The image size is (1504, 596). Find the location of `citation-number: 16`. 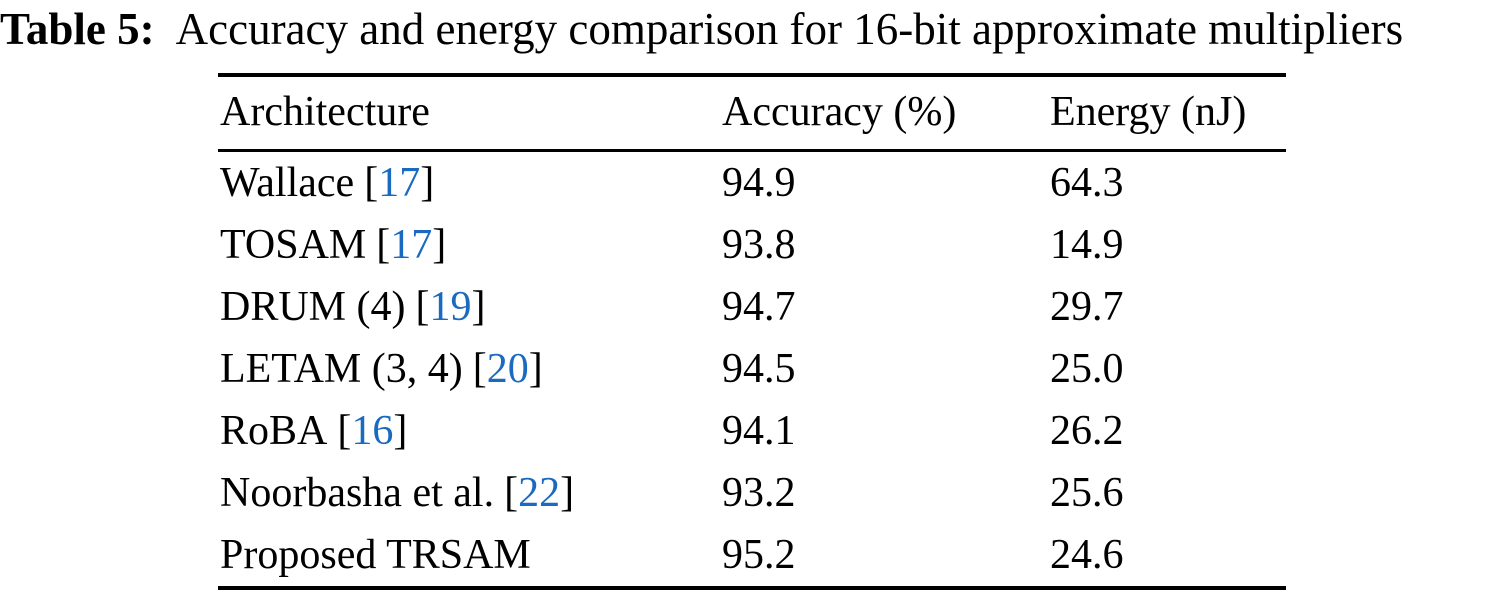

citation-number: 16 is located at coordinates (372, 431).